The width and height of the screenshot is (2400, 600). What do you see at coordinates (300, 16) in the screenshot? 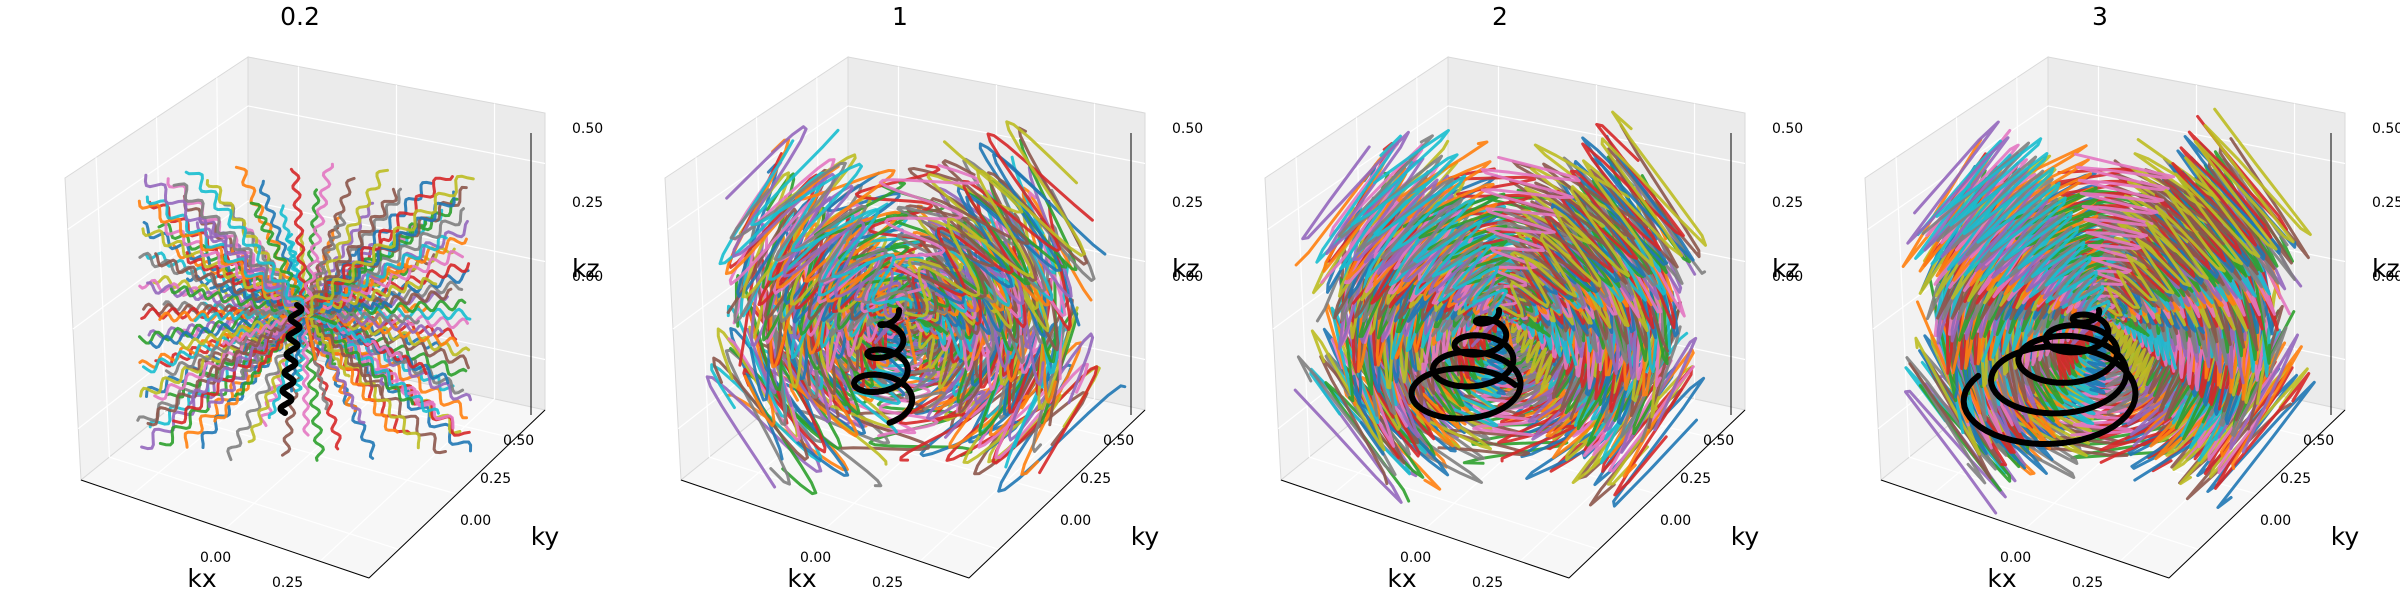
I see `subplot-title: 0.2` at bounding box center [300, 16].